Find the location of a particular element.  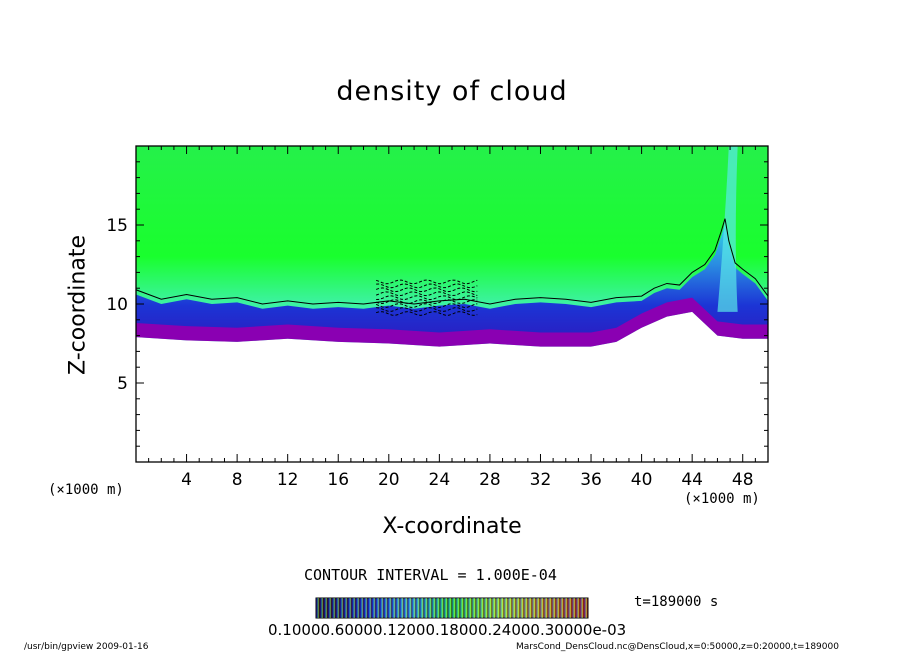

cloud-base-purple-strip is located at coordinates (452, 322).